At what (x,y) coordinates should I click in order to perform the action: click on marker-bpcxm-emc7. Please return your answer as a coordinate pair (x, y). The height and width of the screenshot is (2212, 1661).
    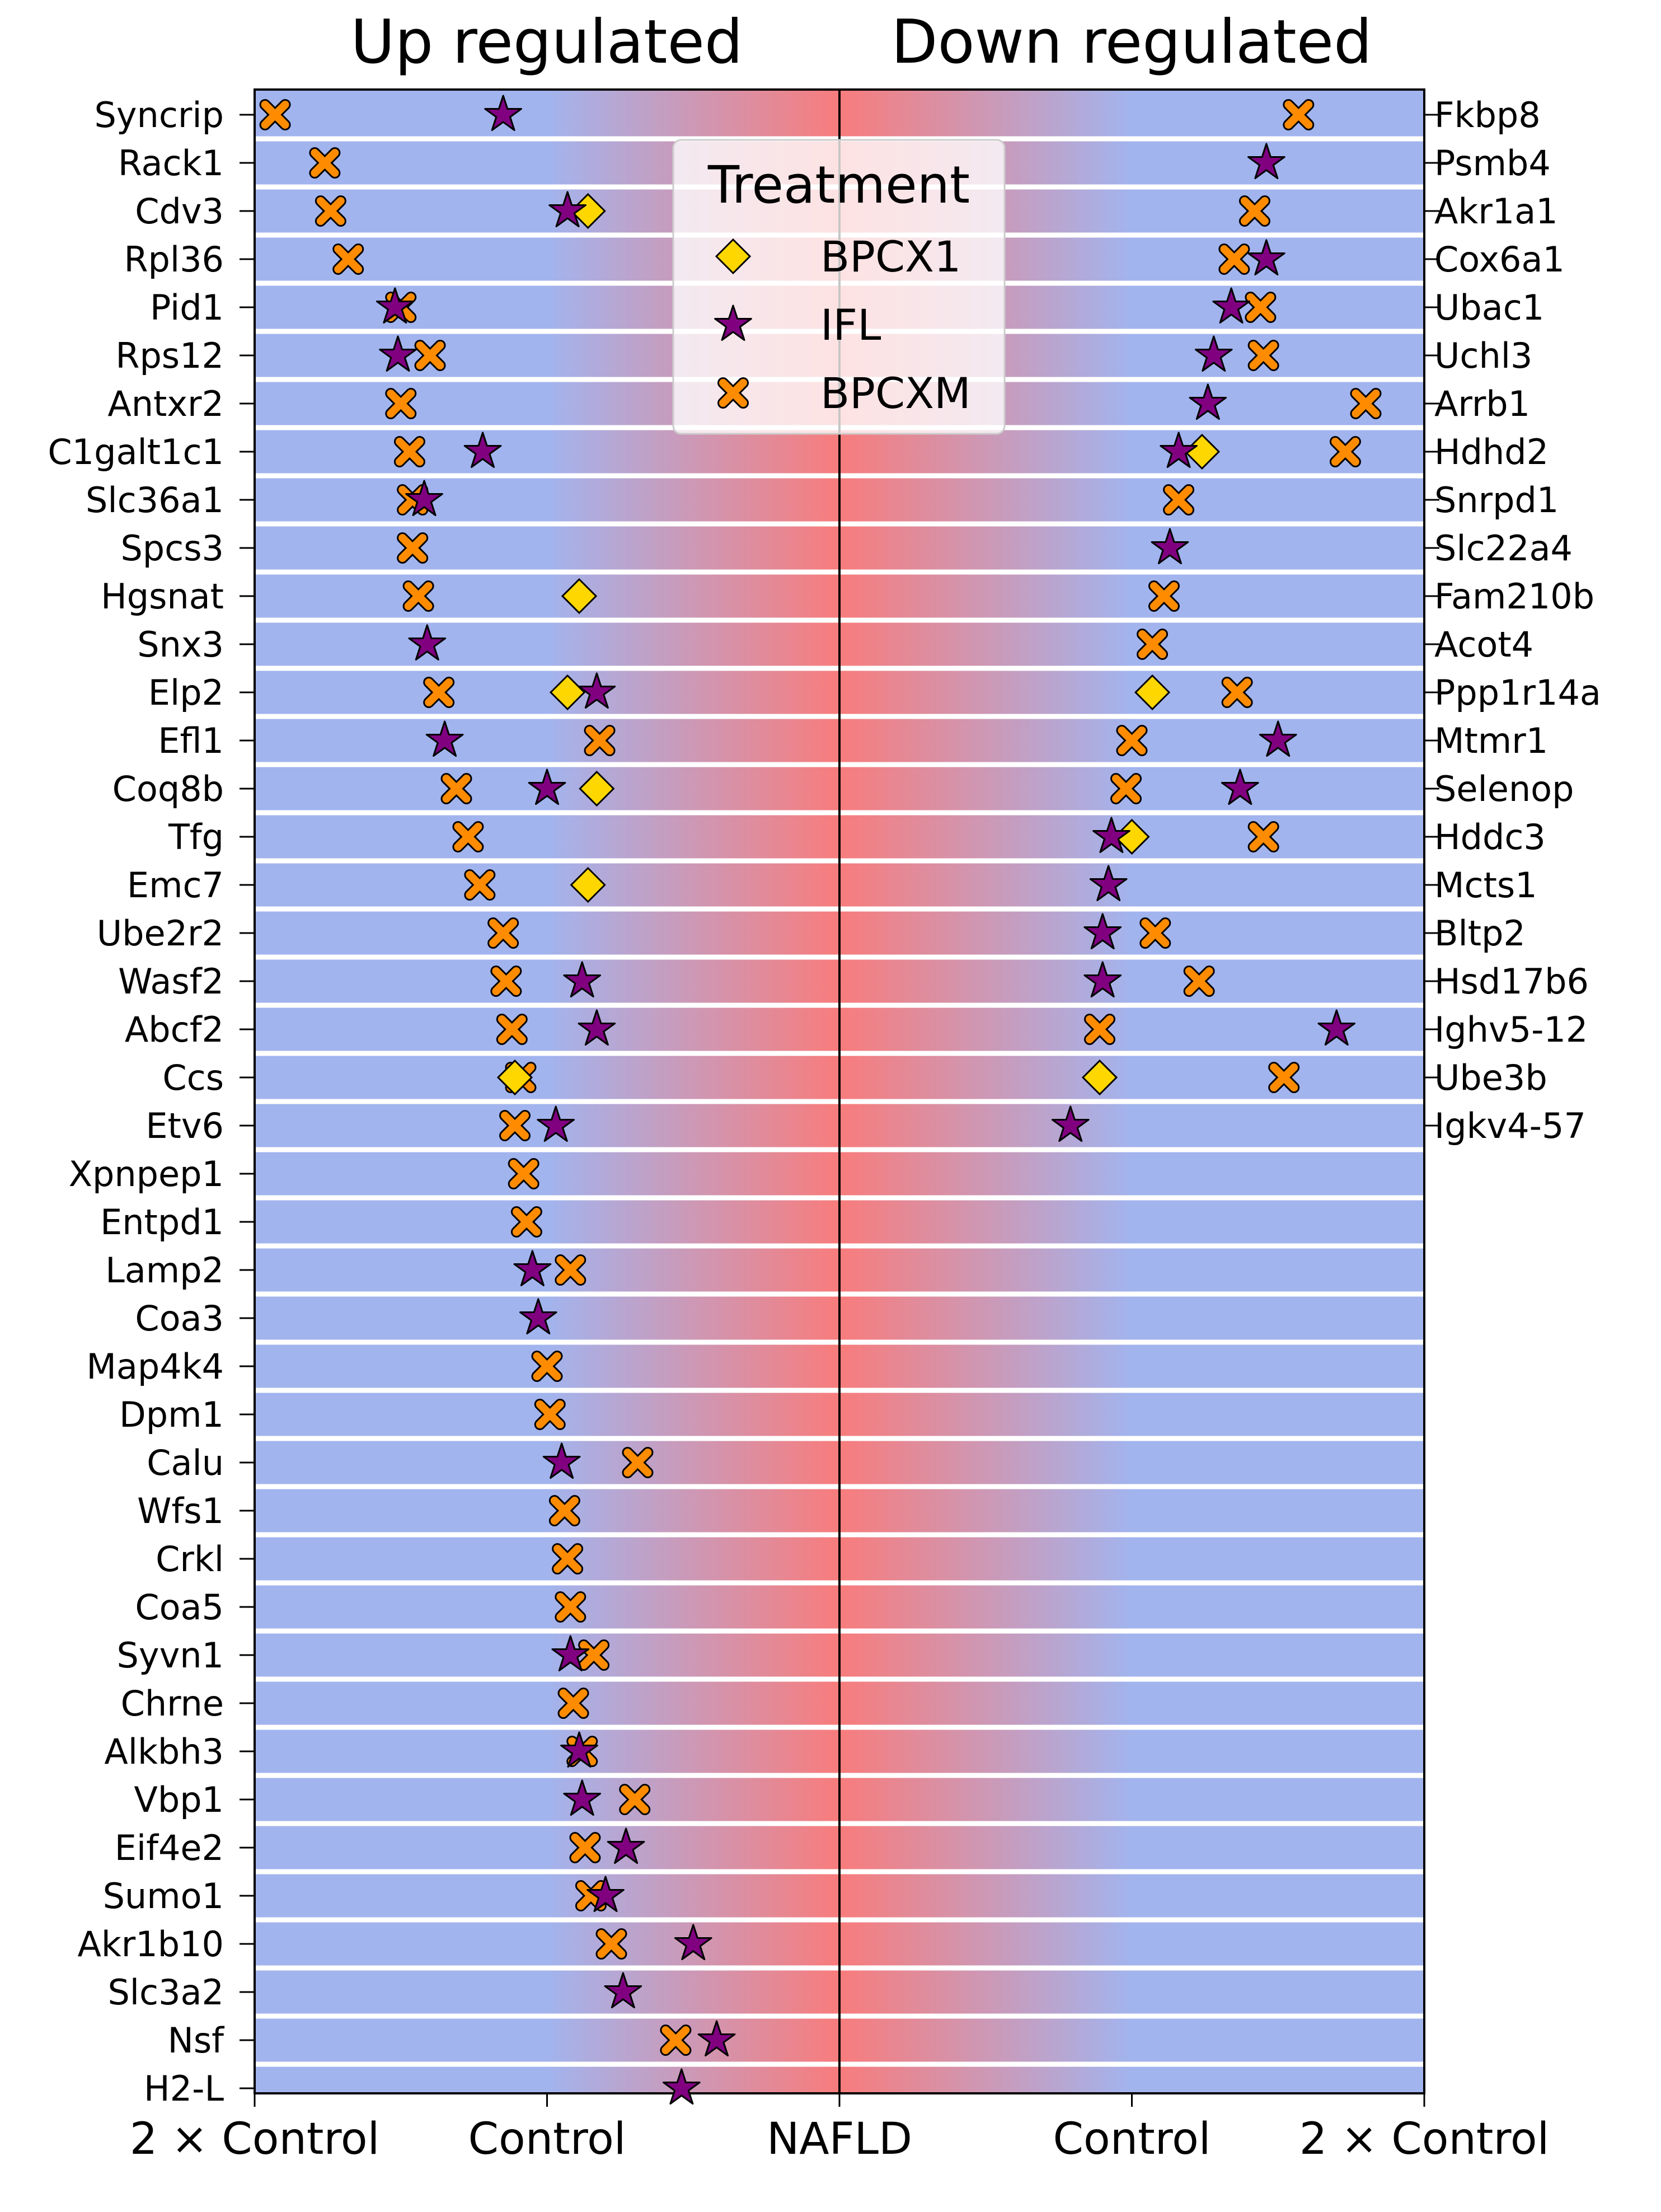
    Looking at the image, I should click on (480, 885).